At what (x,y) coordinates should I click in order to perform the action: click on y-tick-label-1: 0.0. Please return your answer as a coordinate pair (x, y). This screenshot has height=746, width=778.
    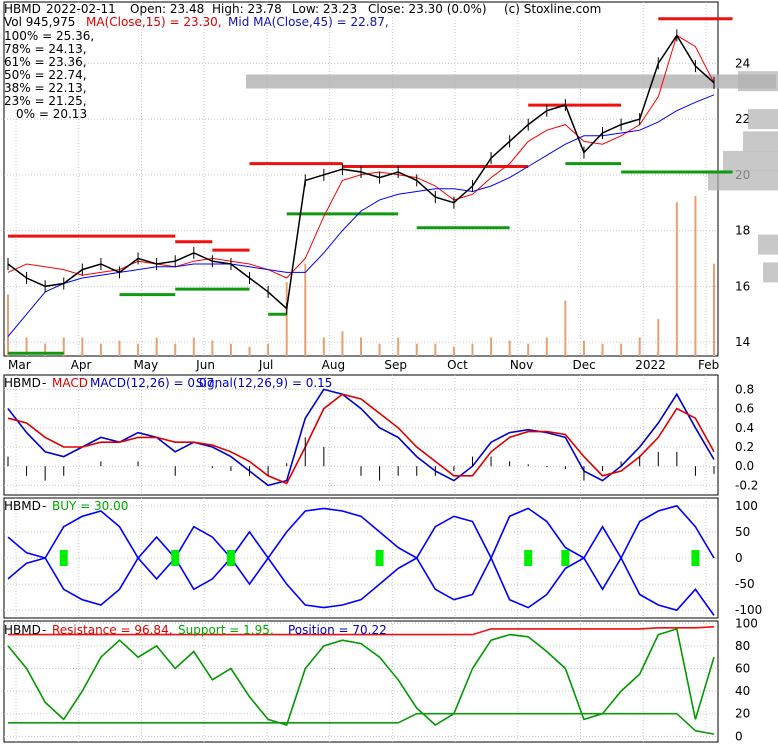
    Looking at the image, I should click on (744, 466).